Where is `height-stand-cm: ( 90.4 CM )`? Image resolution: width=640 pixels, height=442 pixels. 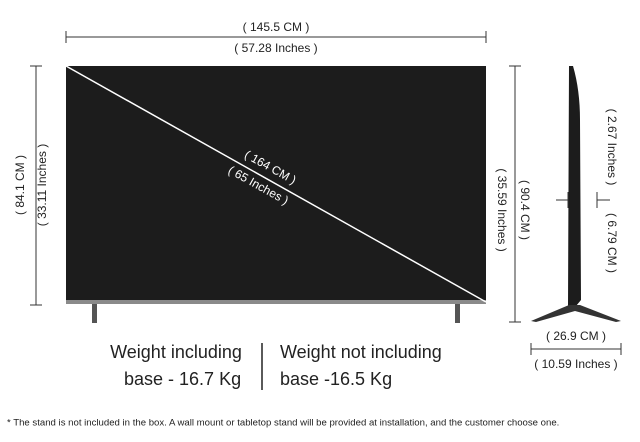 height-stand-cm: ( 90.4 CM ) is located at coordinates (525, 210).